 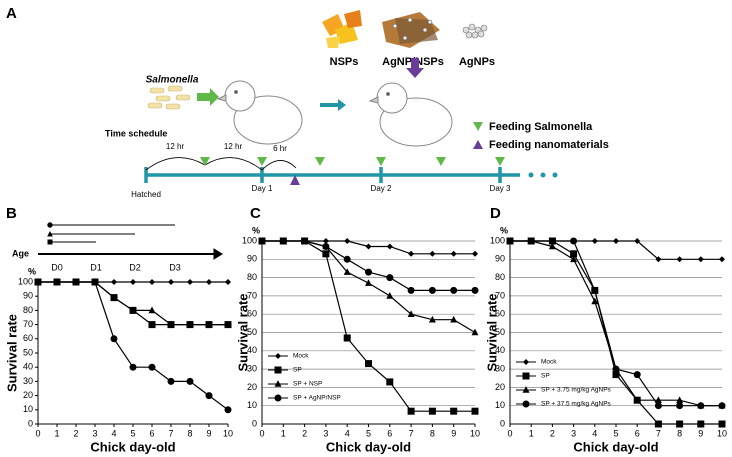 I want to click on inset-day-label: D1, so click(x=96, y=267).